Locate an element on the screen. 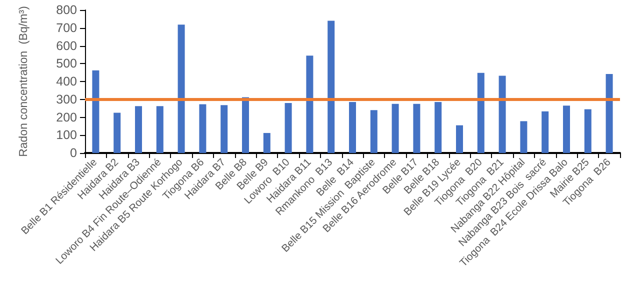  y-tick-label: 700 is located at coordinates (67, 27).